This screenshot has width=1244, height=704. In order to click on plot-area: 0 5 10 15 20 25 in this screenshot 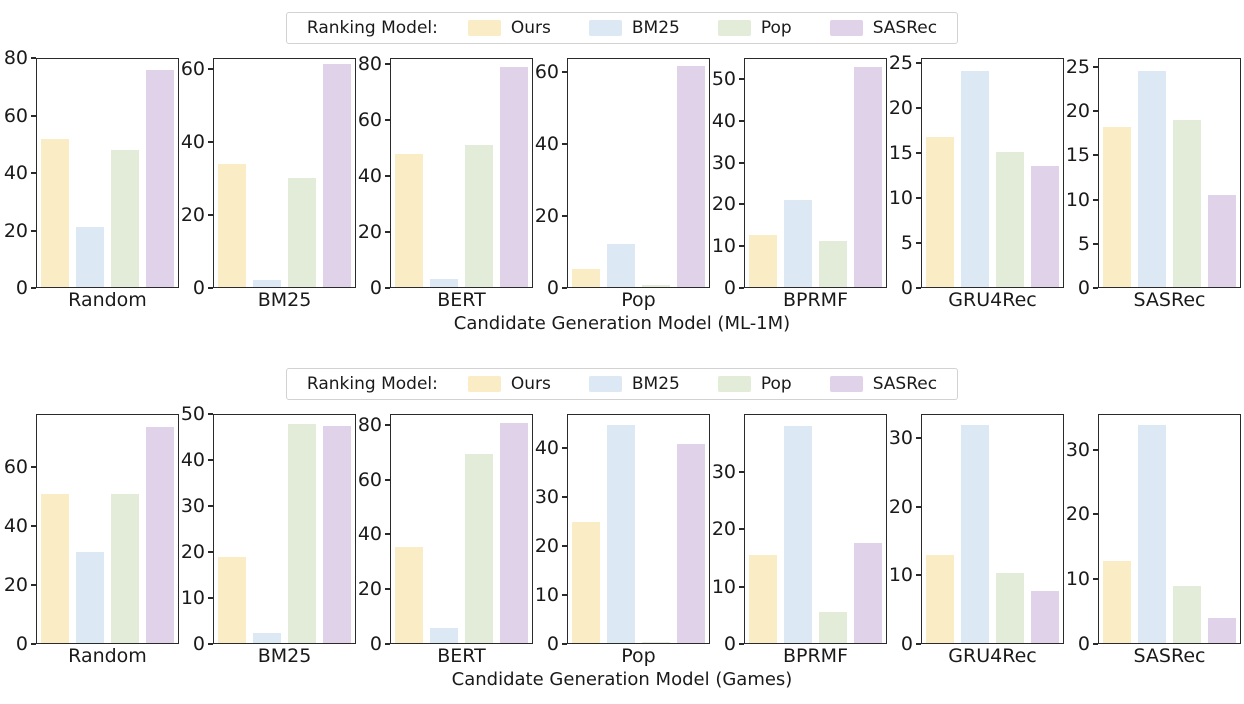, I will do `click(975, 175)`.